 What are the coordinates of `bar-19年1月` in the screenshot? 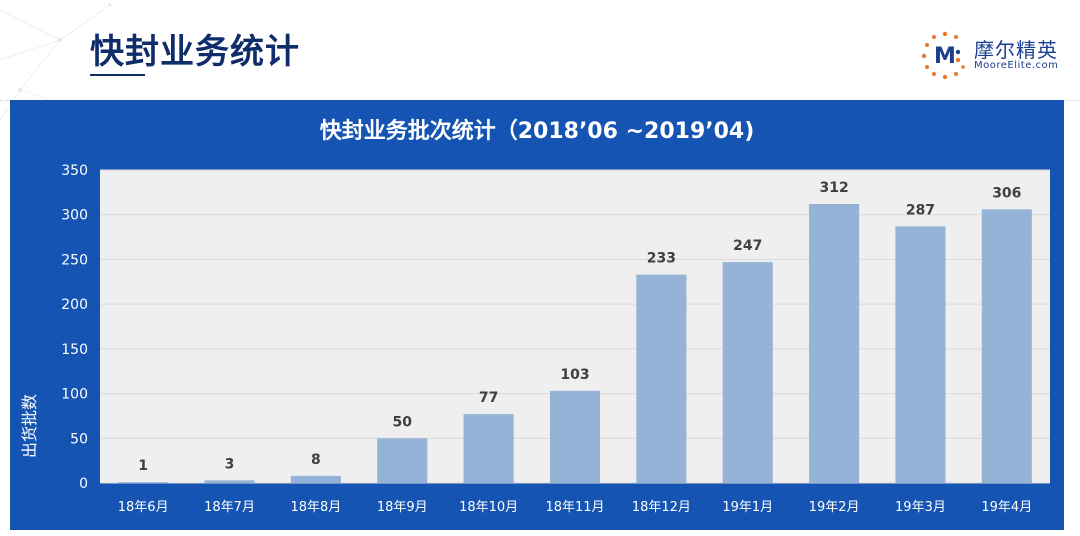 It's located at (747, 372).